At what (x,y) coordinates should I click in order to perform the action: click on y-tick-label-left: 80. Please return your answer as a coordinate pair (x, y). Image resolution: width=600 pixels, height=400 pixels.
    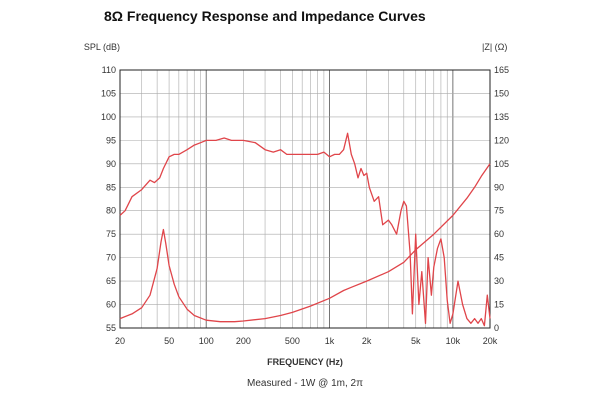
    Looking at the image, I should click on (111, 211).